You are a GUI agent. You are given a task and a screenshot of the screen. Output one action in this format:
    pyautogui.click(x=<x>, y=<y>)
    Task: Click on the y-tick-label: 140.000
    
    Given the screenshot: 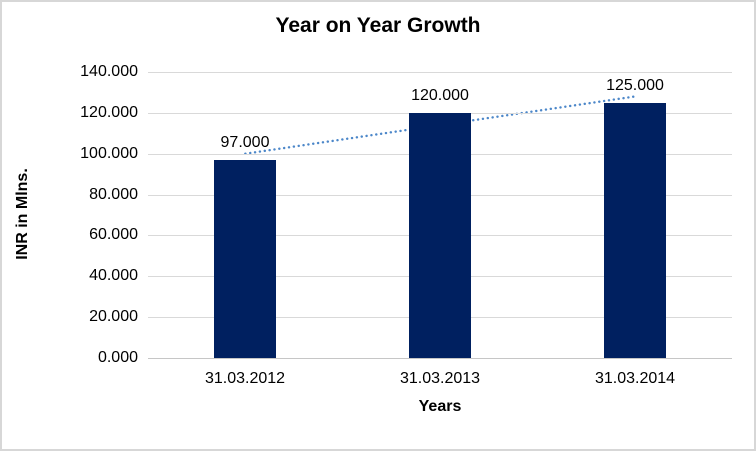 What is the action you would take?
    pyautogui.click(x=109, y=71)
    